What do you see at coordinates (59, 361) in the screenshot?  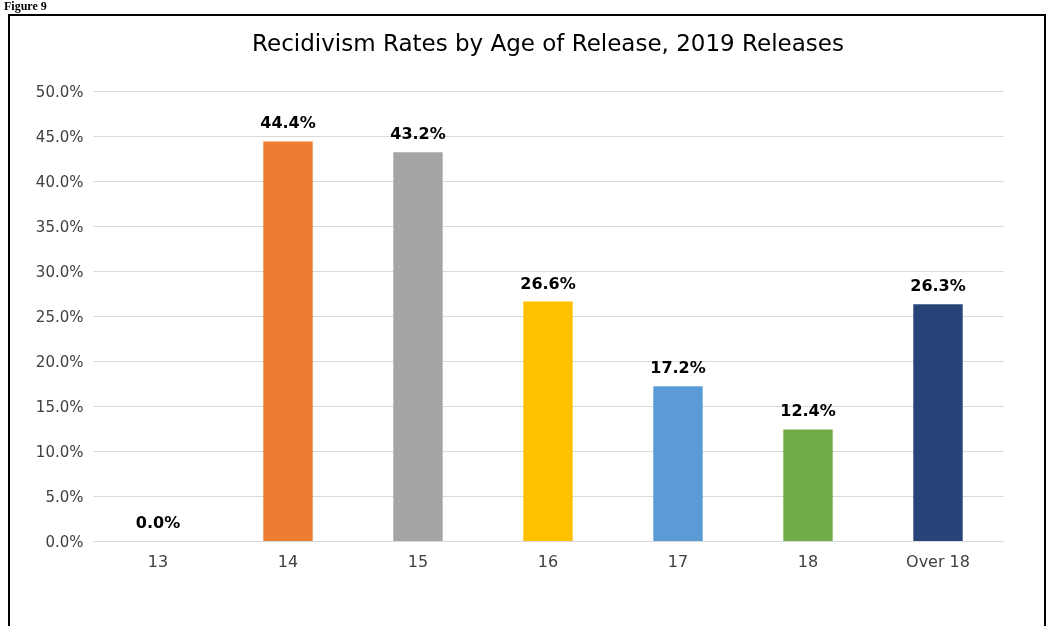 I see `y-tick-label: 20.0%` at bounding box center [59, 361].